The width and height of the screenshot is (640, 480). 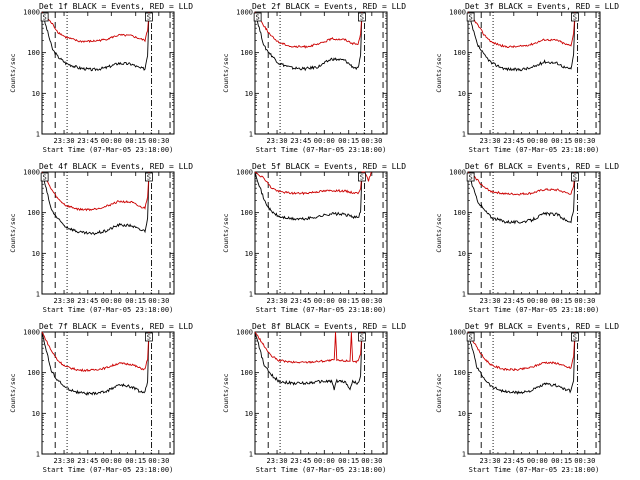 I want to click on chart-title: Det 1f BLACK = Events, RED = LLD, so click(x=116, y=6).